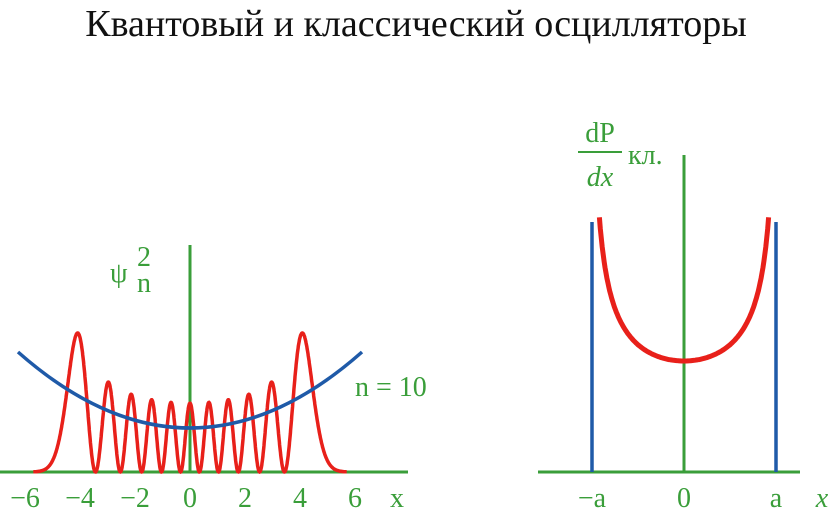 This screenshot has height=514, width=832. I want to click on y-label-denominator: dx, so click(600, 177).